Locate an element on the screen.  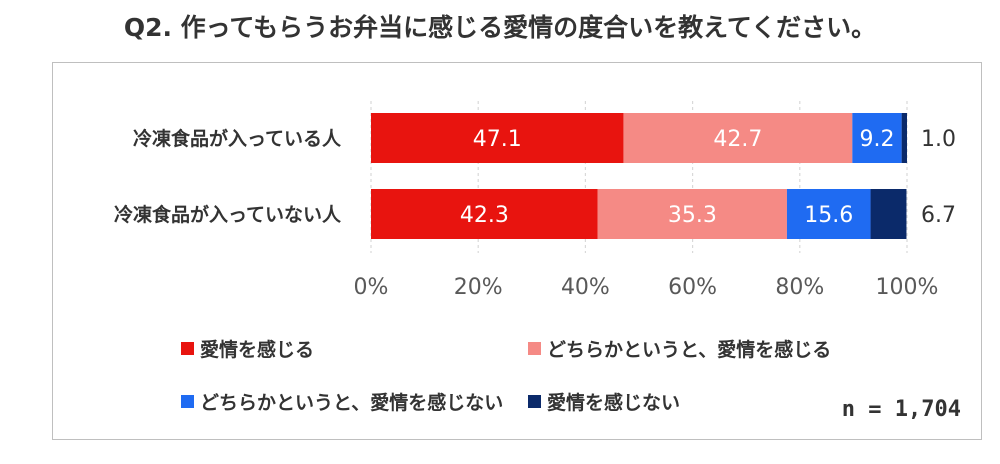
data-label: 35.3 is located at coordinates (692, 215).